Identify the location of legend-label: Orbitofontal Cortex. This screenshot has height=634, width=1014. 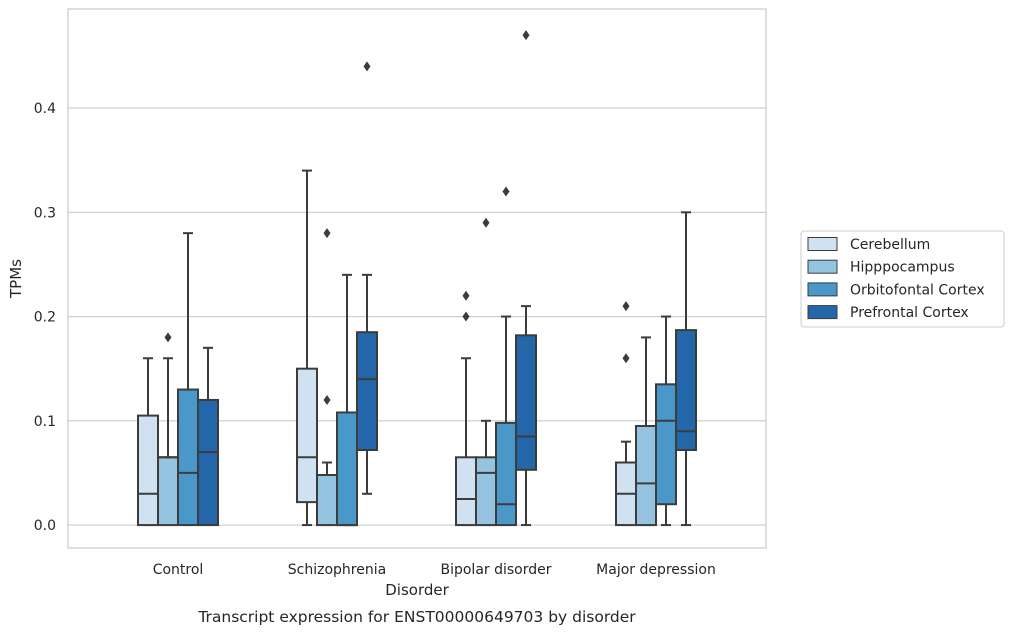
(917, 290).